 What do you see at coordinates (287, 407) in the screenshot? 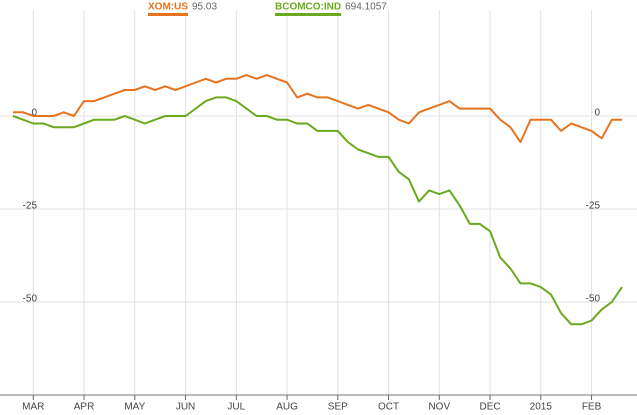
I see `x-tick-label: AUG` at bounding box center [287, 407].